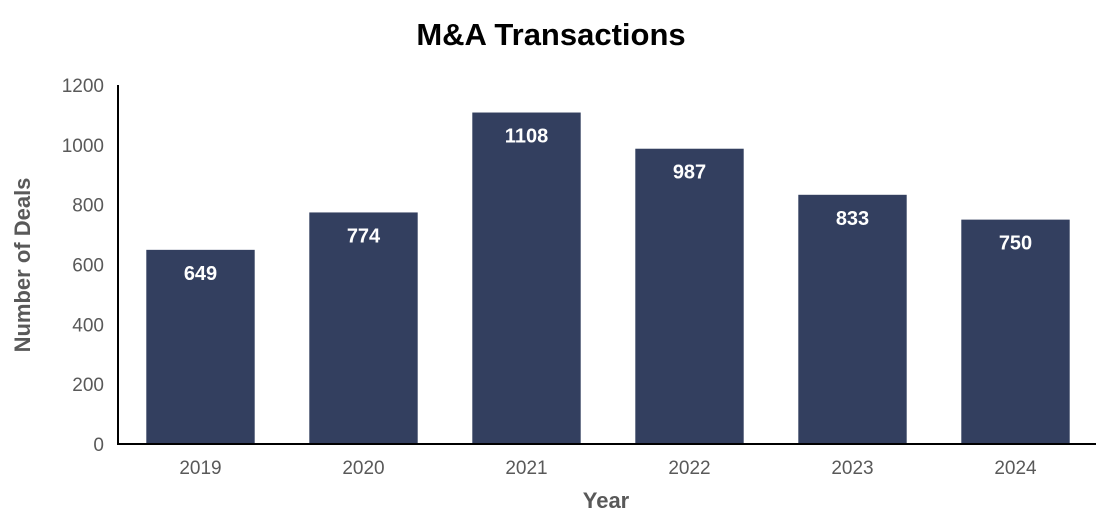 This screenshot has height=517, width=1113. I want to click on bar-2021, so click(526, 278).